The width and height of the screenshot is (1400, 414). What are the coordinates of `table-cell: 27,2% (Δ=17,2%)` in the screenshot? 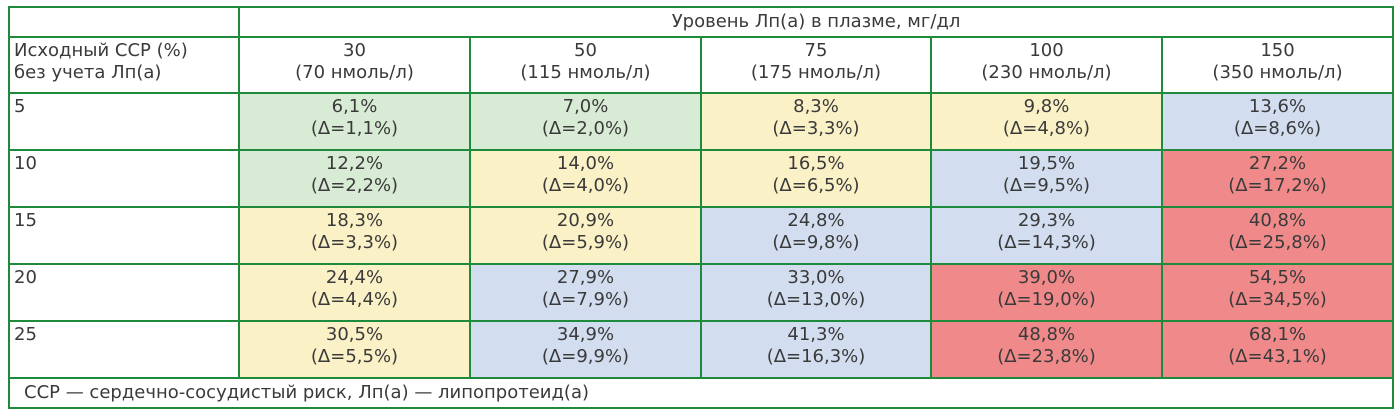 It's located at (1277, 178).